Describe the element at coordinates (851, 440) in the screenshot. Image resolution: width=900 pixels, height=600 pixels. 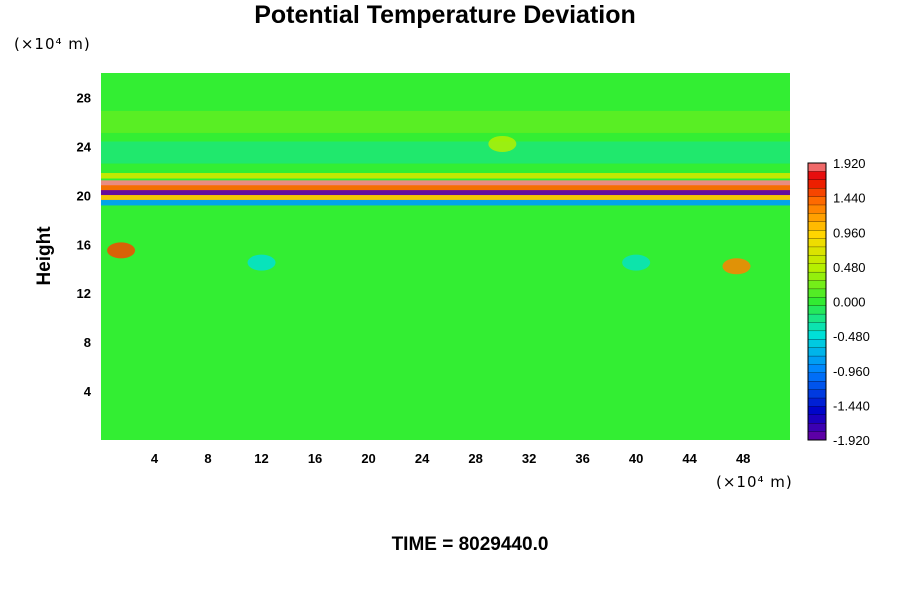
I see `colorbar-label: -1.920` at that location.